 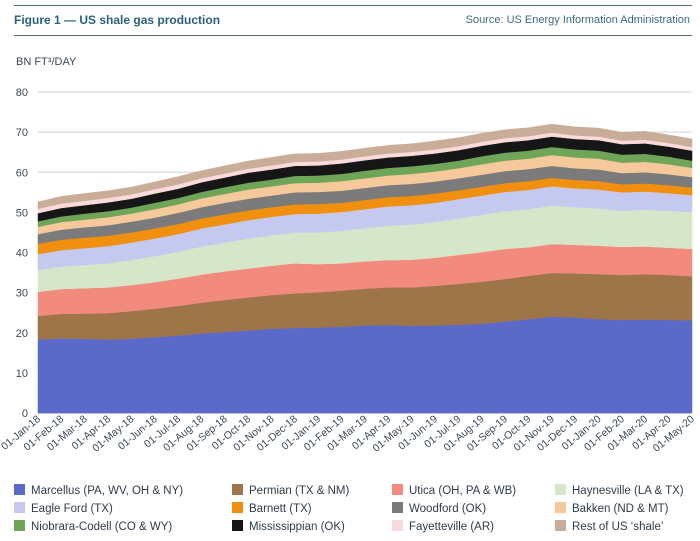 I want to click on y-tick-label: 80, so click(x=22, y=93).